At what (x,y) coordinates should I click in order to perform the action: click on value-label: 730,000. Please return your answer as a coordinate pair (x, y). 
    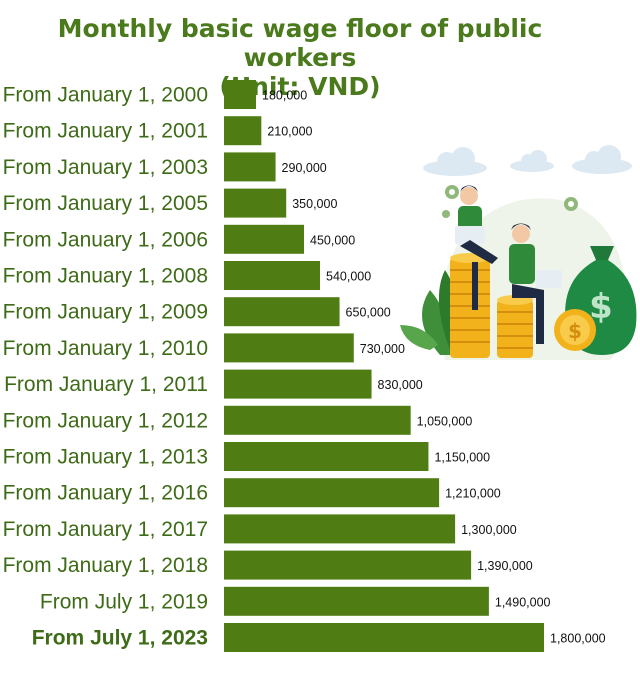
    Looking at the image, I should click on (382, 349).